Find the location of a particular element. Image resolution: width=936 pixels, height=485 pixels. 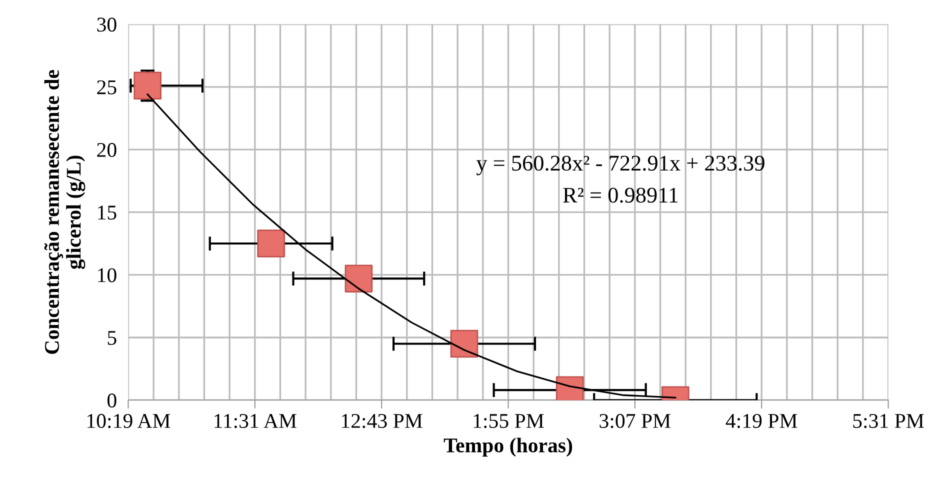

y-tick-label: 5 is located at coordinates (112, 338).